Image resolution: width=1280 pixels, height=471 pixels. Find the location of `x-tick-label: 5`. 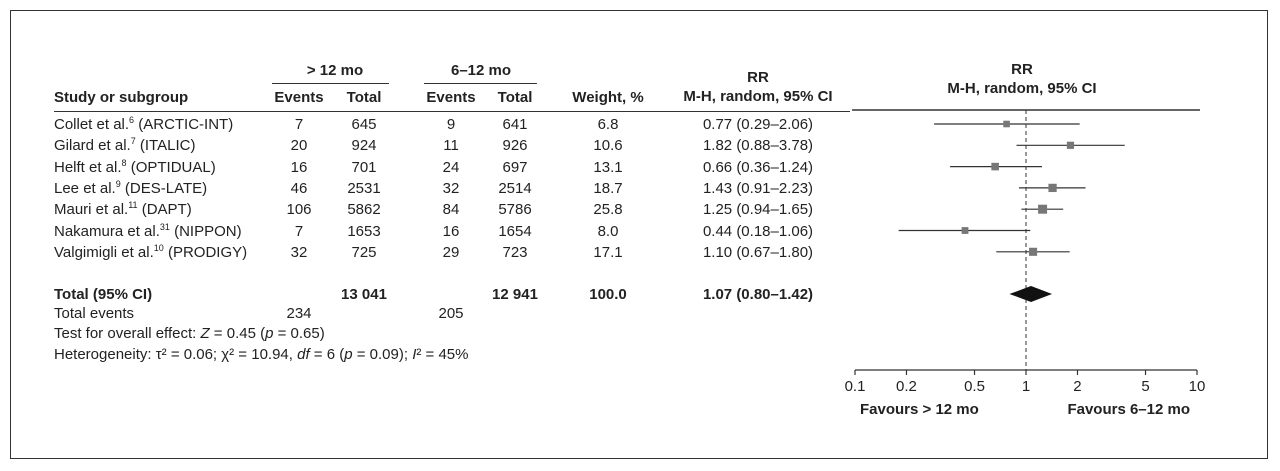

x-tick-label: 5 is located at coordinates (1145, 386).